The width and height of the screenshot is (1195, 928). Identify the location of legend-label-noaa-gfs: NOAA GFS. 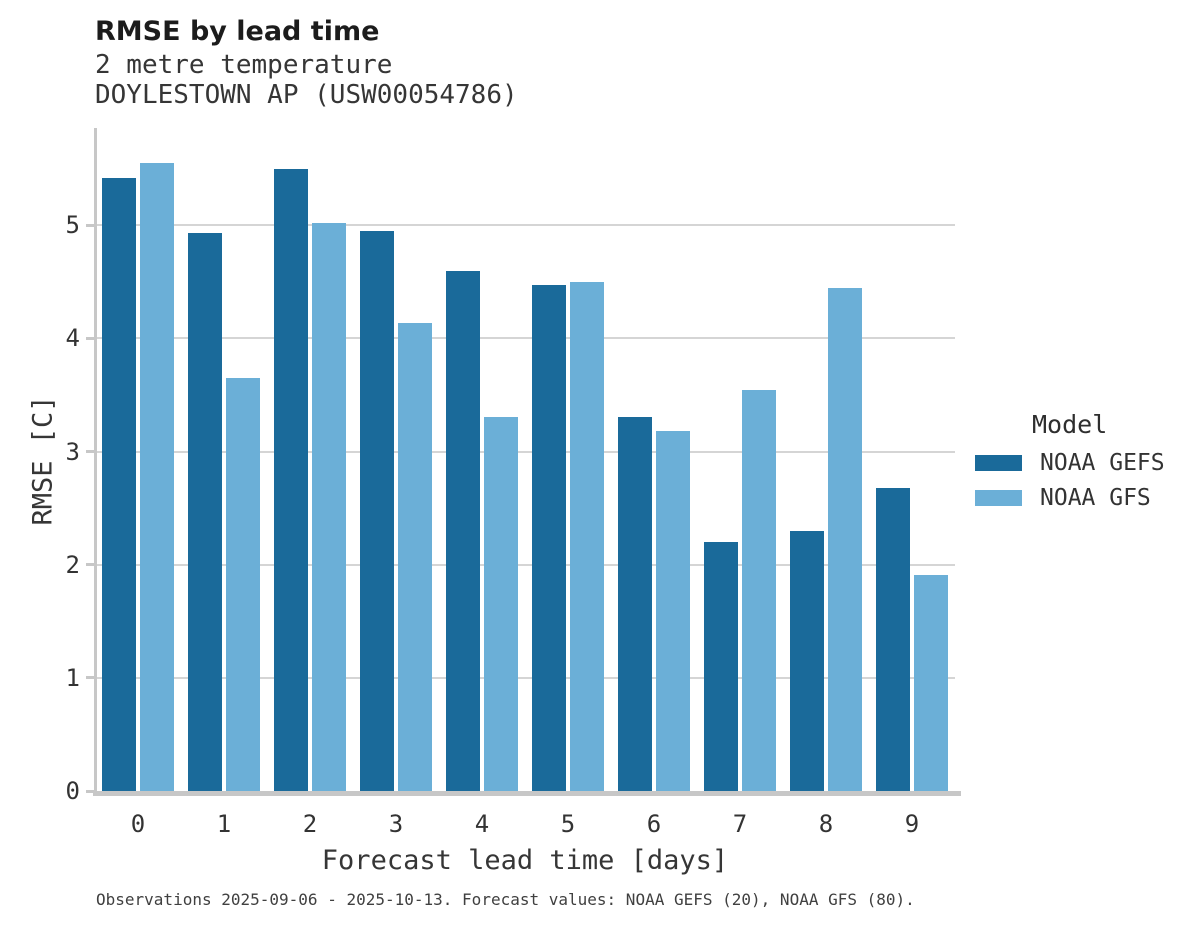
(1095, 498).